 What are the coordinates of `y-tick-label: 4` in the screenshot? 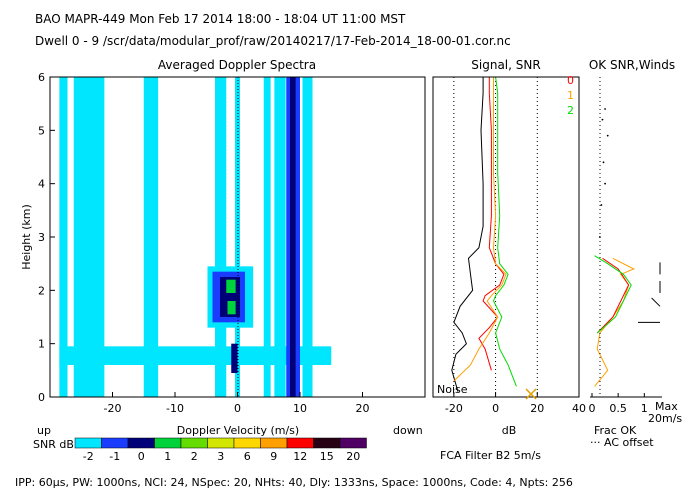 It's located at (41, 184).